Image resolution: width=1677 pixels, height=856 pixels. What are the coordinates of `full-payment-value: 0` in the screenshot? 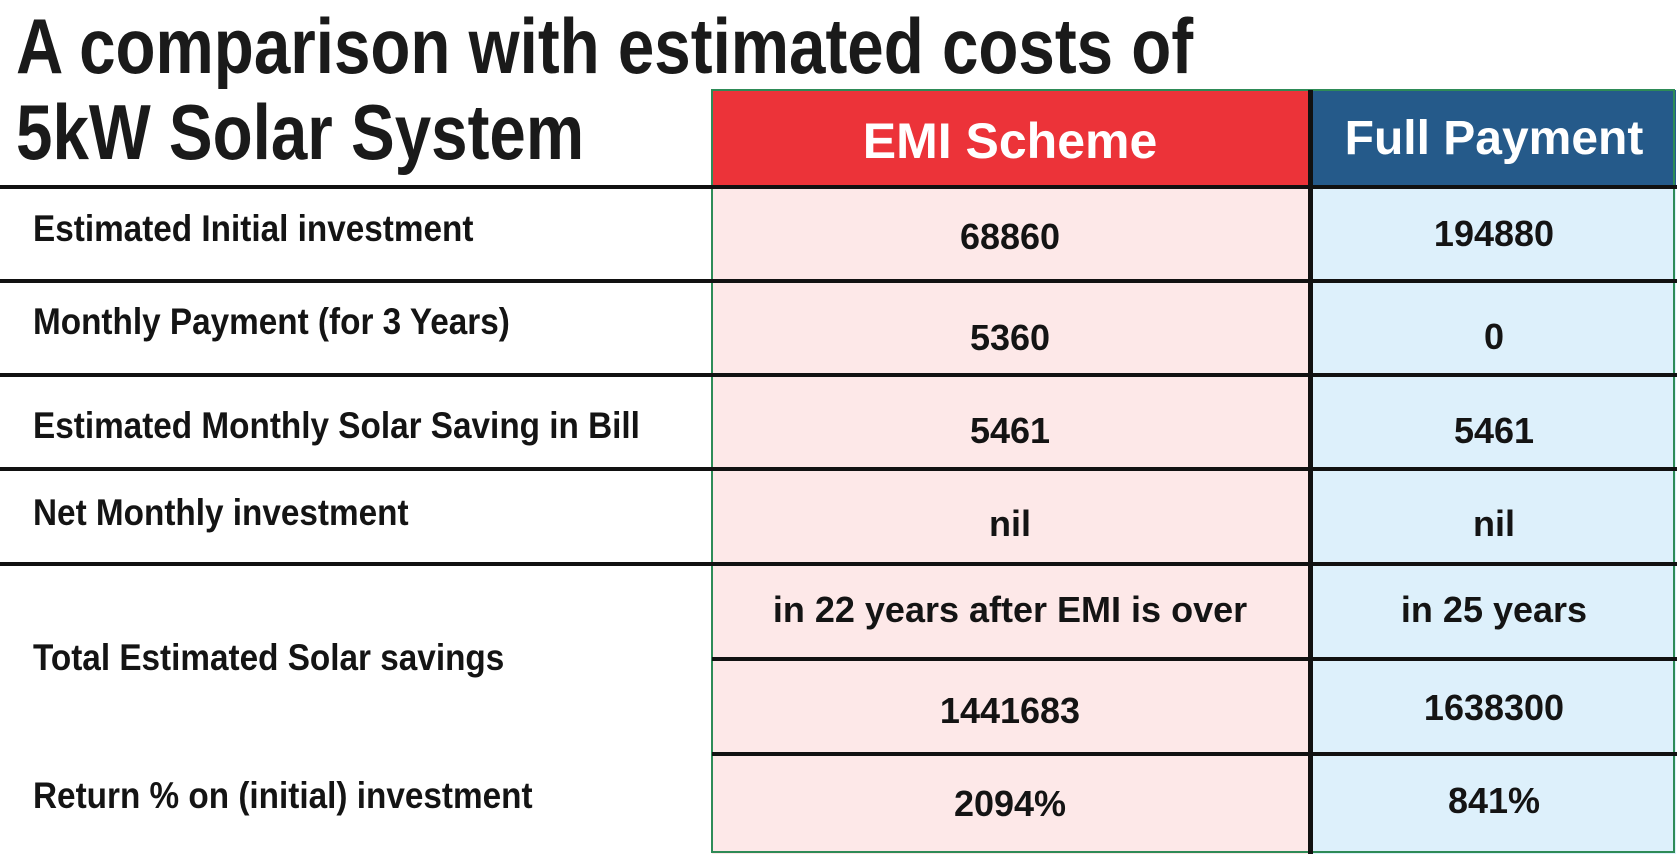 It's located at (1494, 336).